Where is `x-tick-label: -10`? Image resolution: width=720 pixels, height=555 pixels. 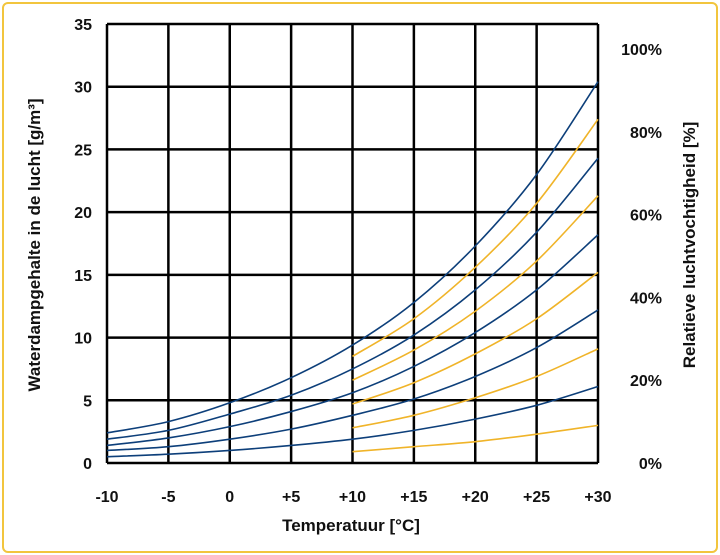 x-tick-label: -10 is located at coordinates (106, 497).